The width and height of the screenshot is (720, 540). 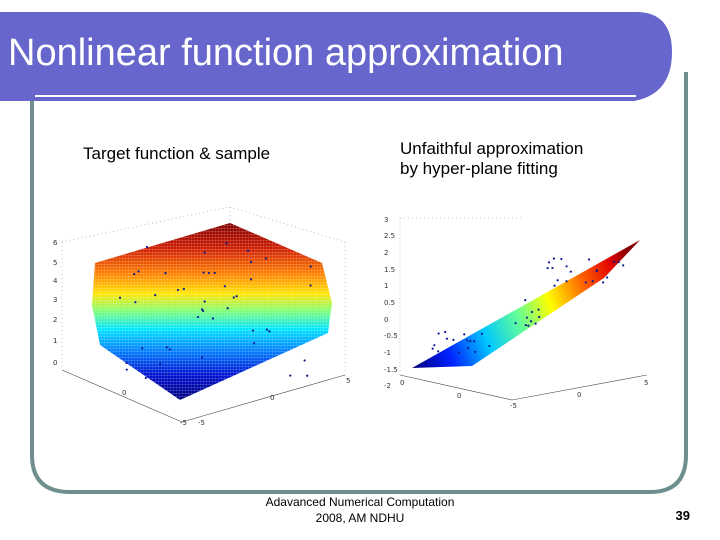 What do you see at coordinates (272, 398) in the screenshot?
I see `x-tick-label: 0` at bounding box center [272, 398].